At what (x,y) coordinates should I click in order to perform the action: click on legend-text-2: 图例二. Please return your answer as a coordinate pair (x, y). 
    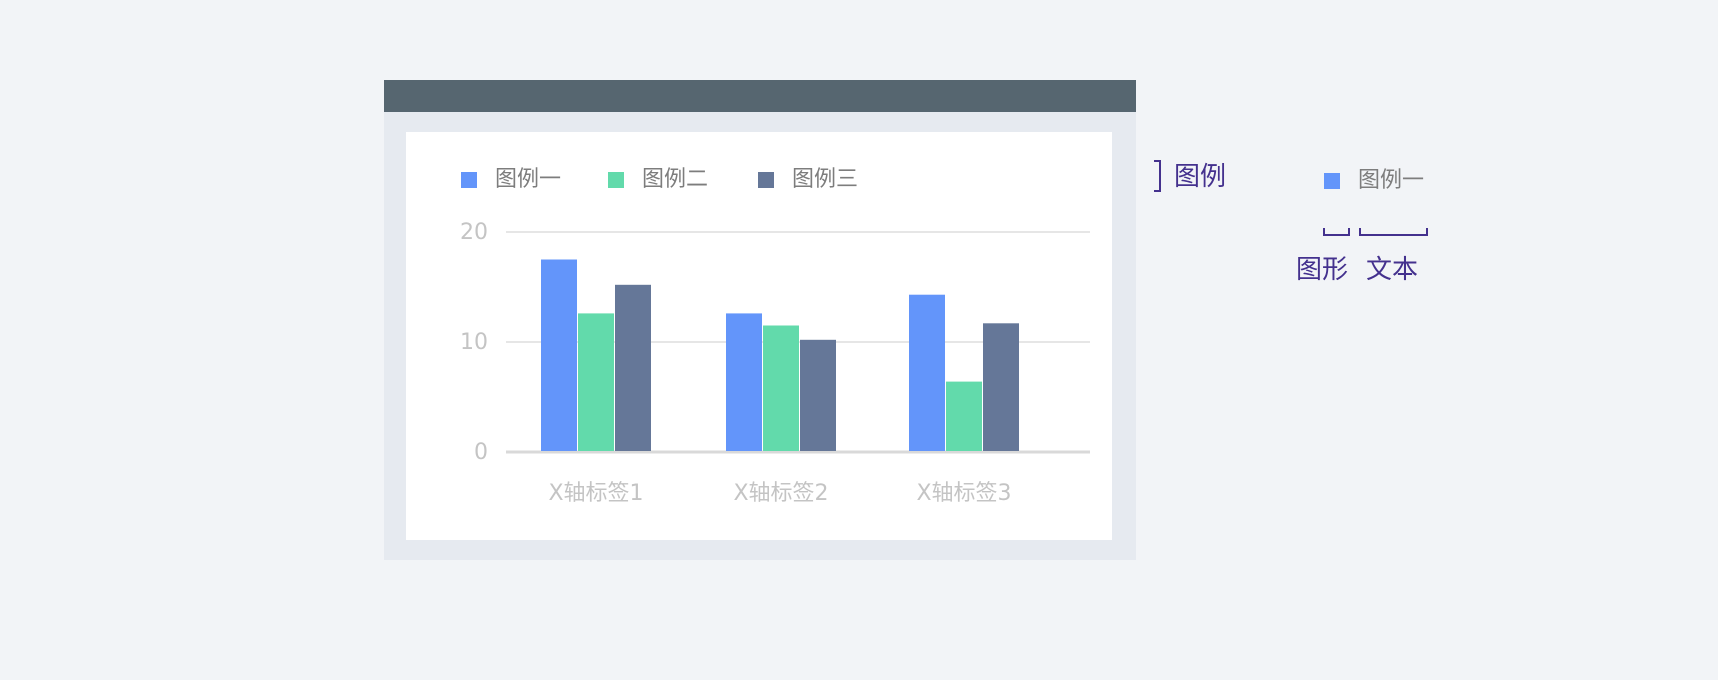
    Looking at the image, I should click on (675, 179).